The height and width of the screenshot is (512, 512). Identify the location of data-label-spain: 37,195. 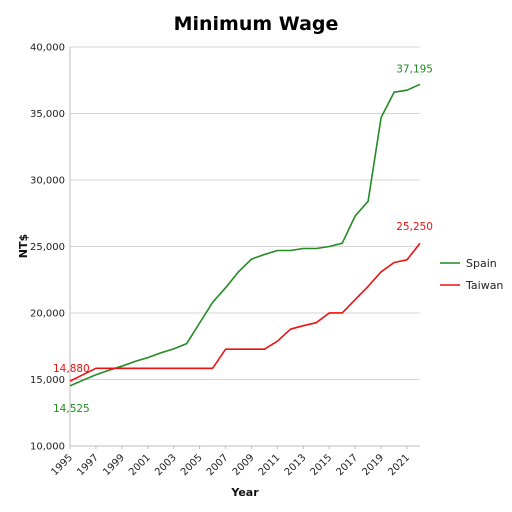
(414, 69).